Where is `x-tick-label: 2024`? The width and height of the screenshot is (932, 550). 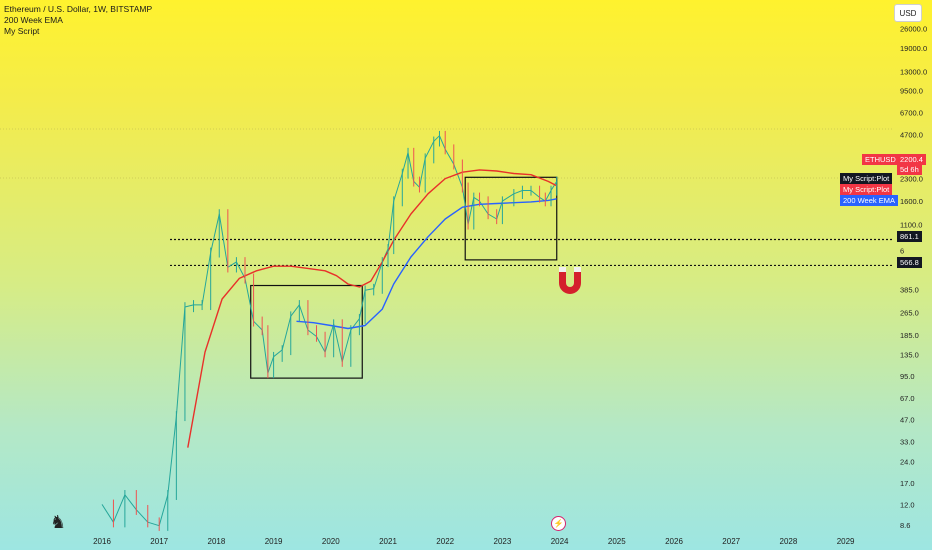
x-tick-label: 2024 is located at coordinates (560, 541).